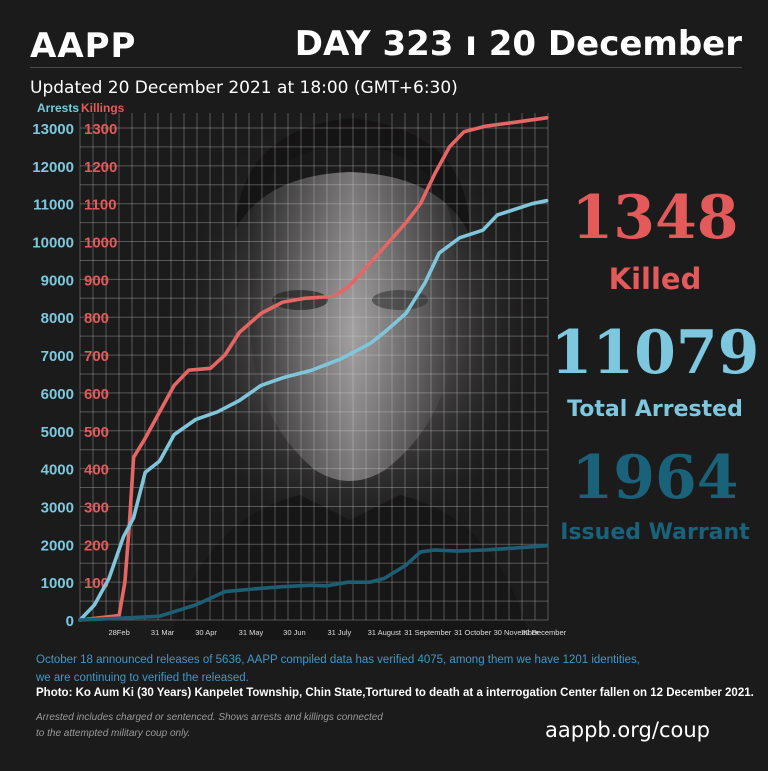 This screenshot has width=768, height=771. Describe the element at coordinates (518, 44) in the screenshot. I see `day-counter: DAY 323 ı 20 December` at that location.